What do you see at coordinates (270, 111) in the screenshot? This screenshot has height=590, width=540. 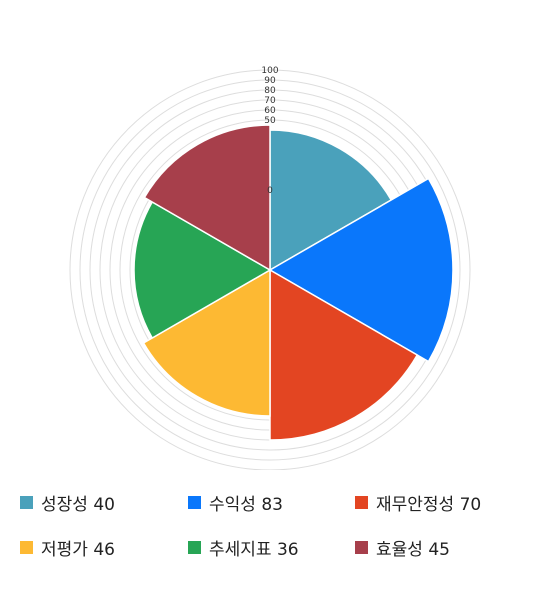 I see `tick-label: 60` at bounding box center [270, 111].